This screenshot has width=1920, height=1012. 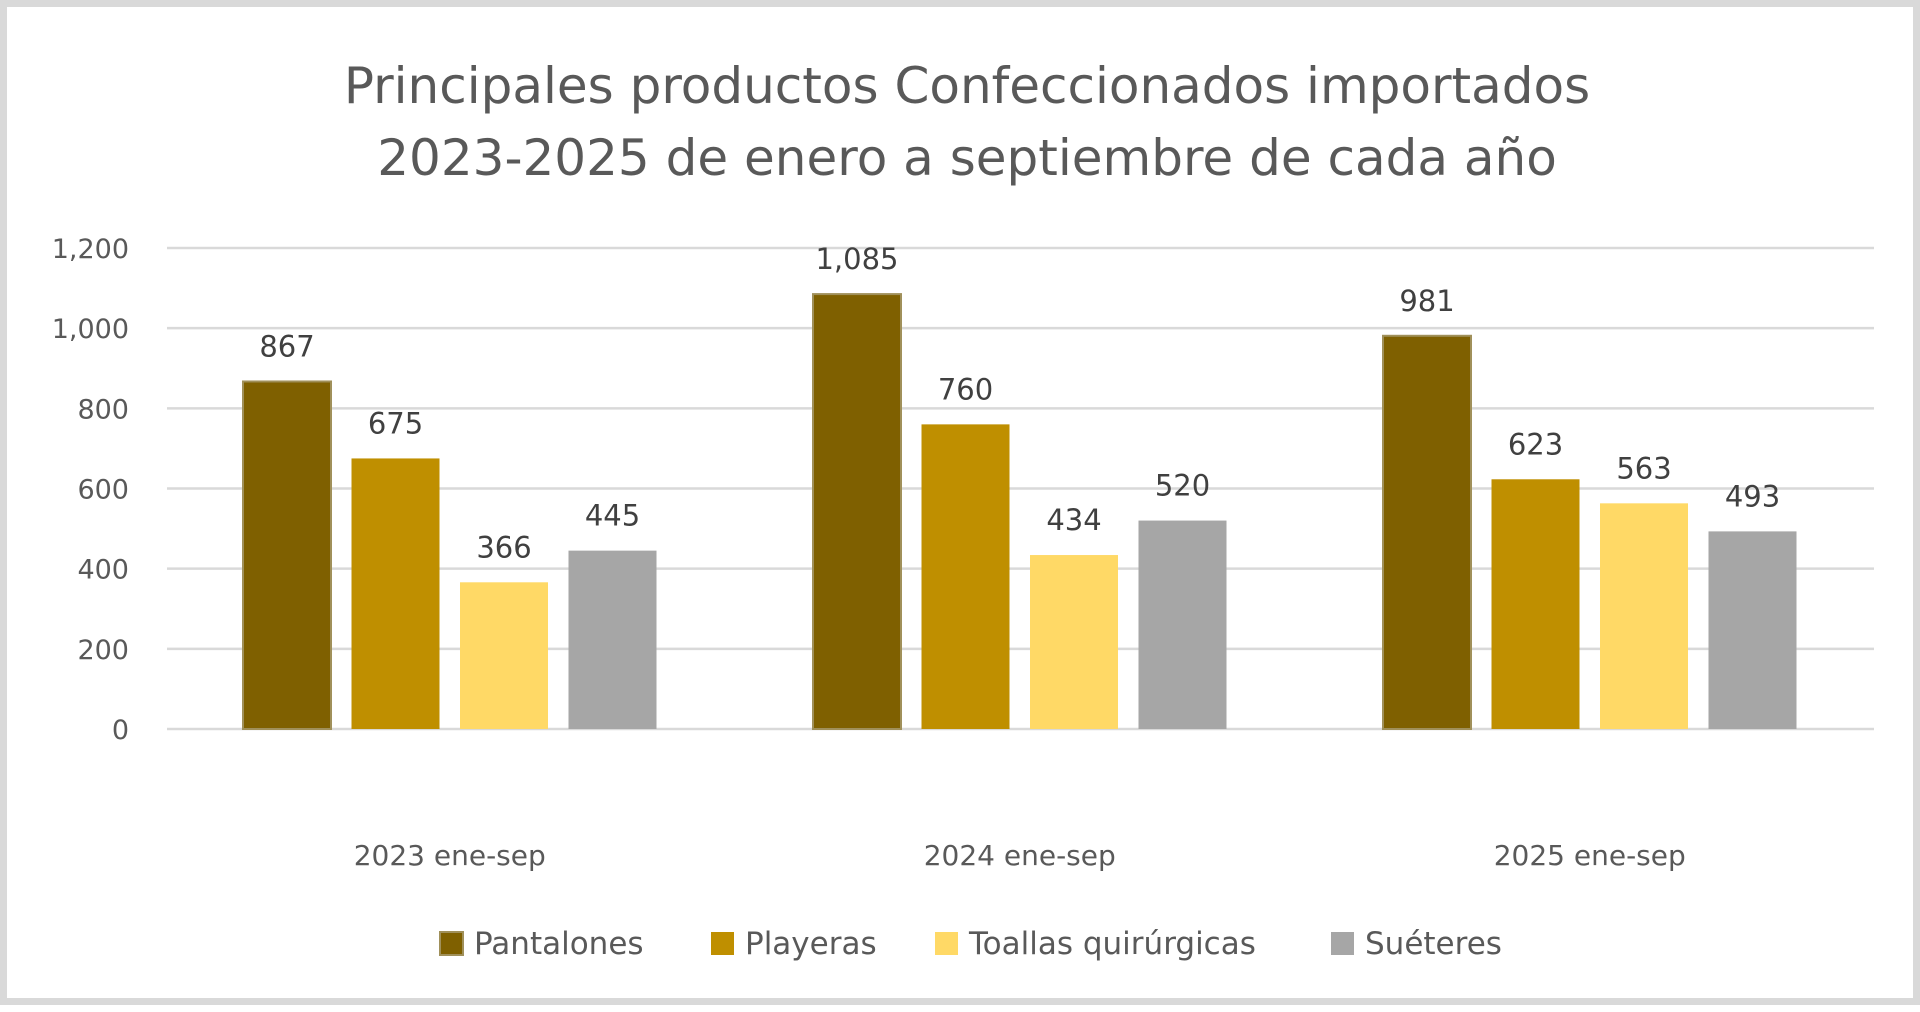 What do you see at coordinates (395, 423) in the screenshot?
I see `data-label: 675` at bounding box center [395, 423].